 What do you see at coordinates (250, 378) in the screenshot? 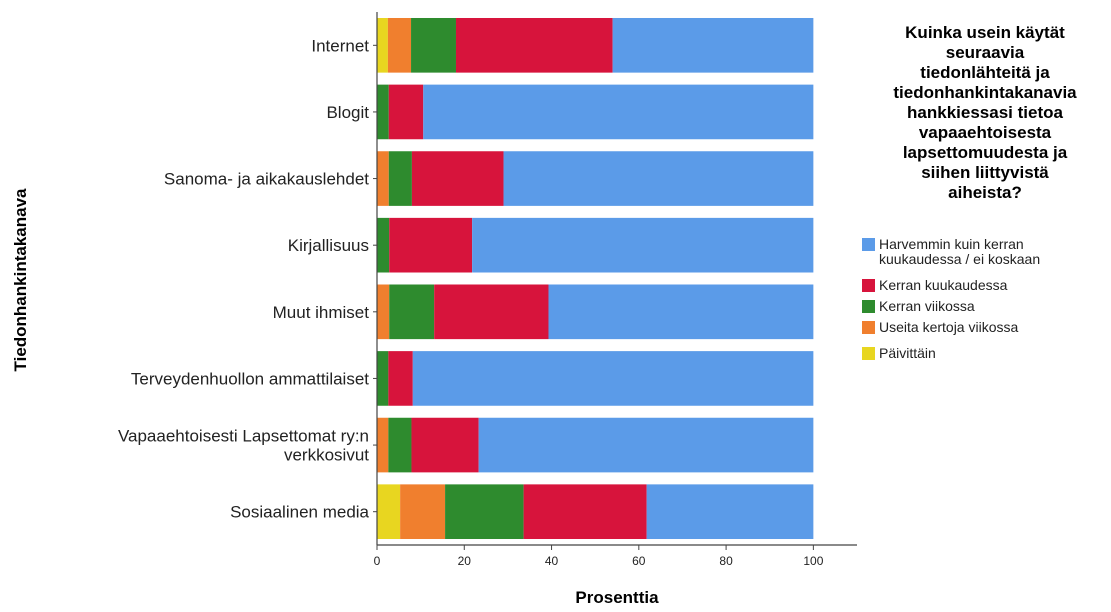
I see `category-label-6: Terveydenhuollon ammattilaiset` at bounding box center [250, 378].